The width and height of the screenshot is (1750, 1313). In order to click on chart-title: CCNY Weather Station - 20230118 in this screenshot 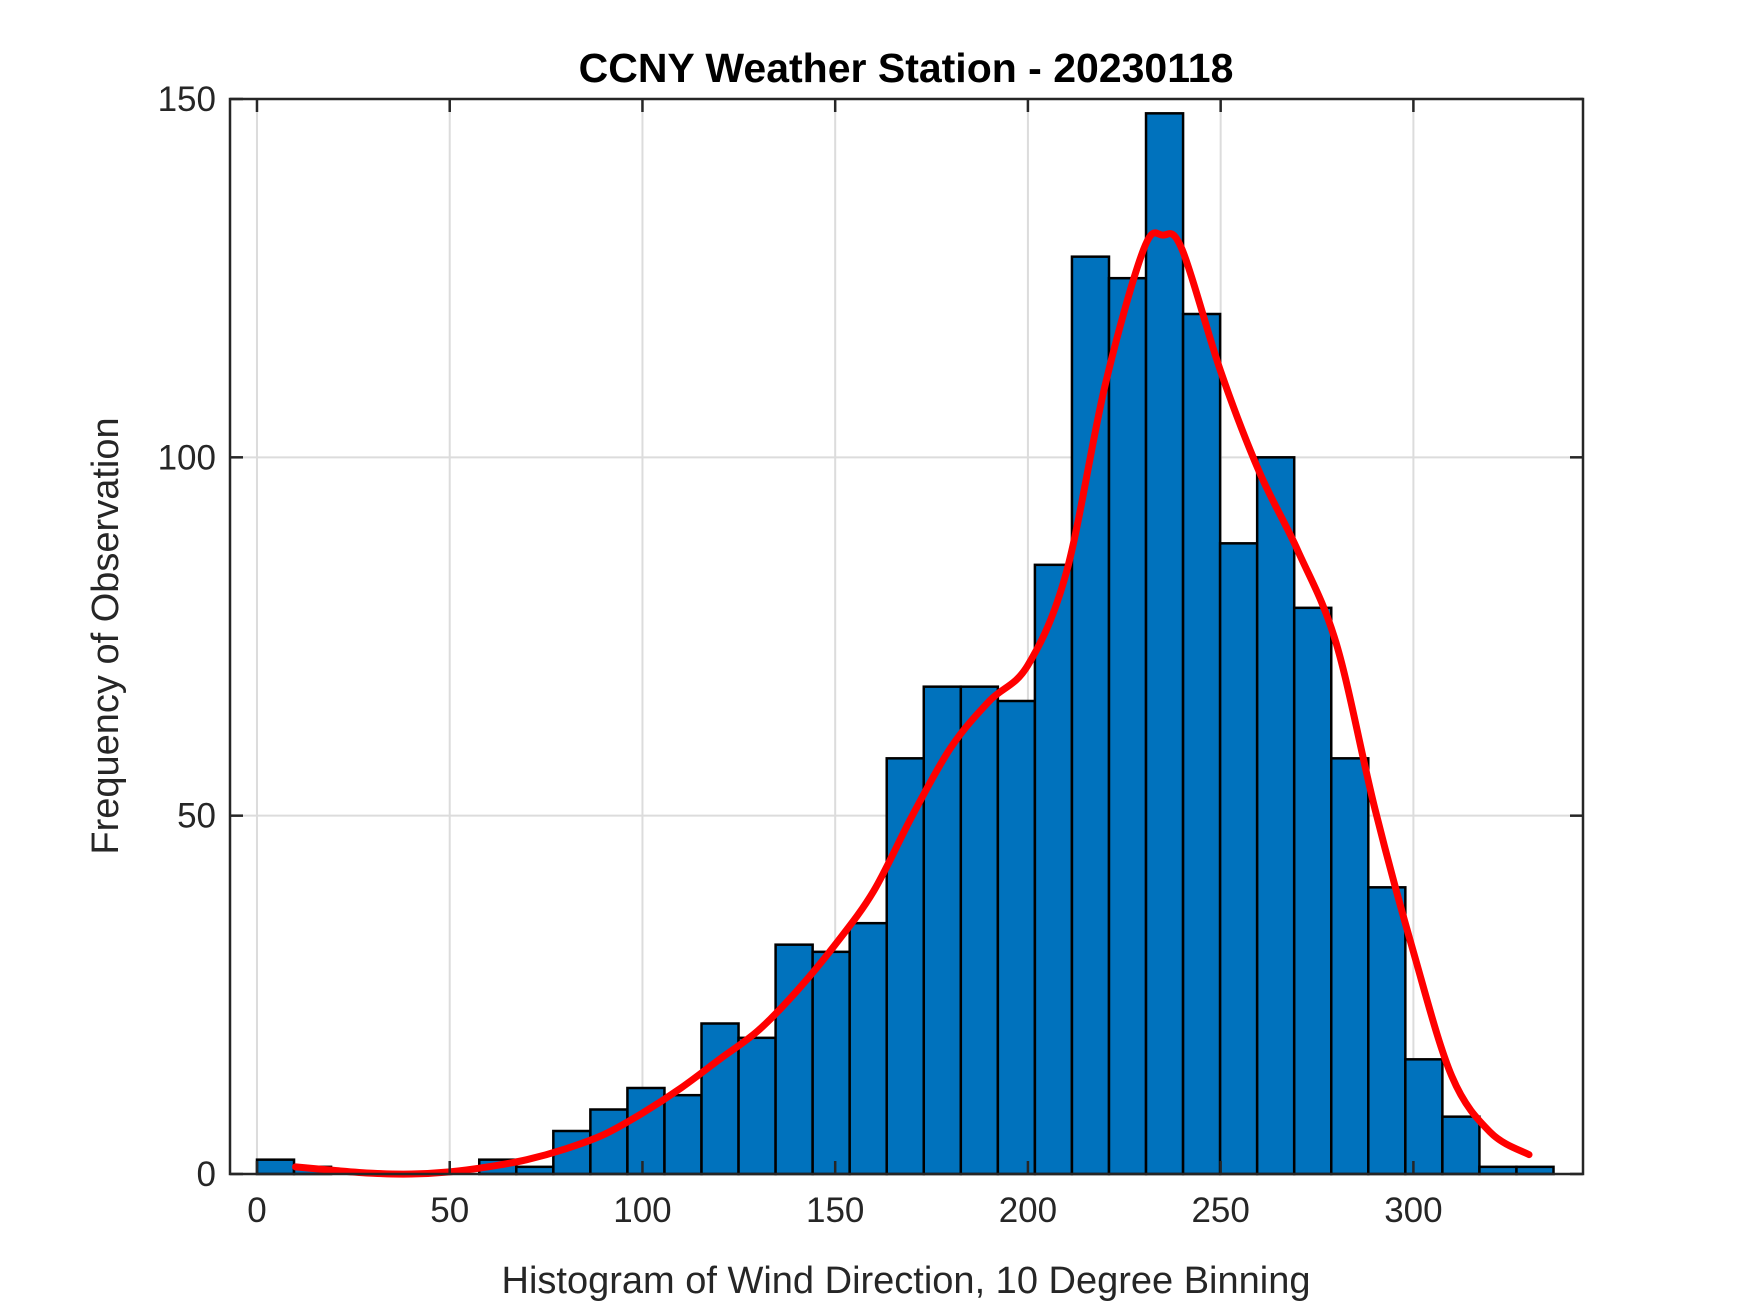, I will do `click(906, 68)`.